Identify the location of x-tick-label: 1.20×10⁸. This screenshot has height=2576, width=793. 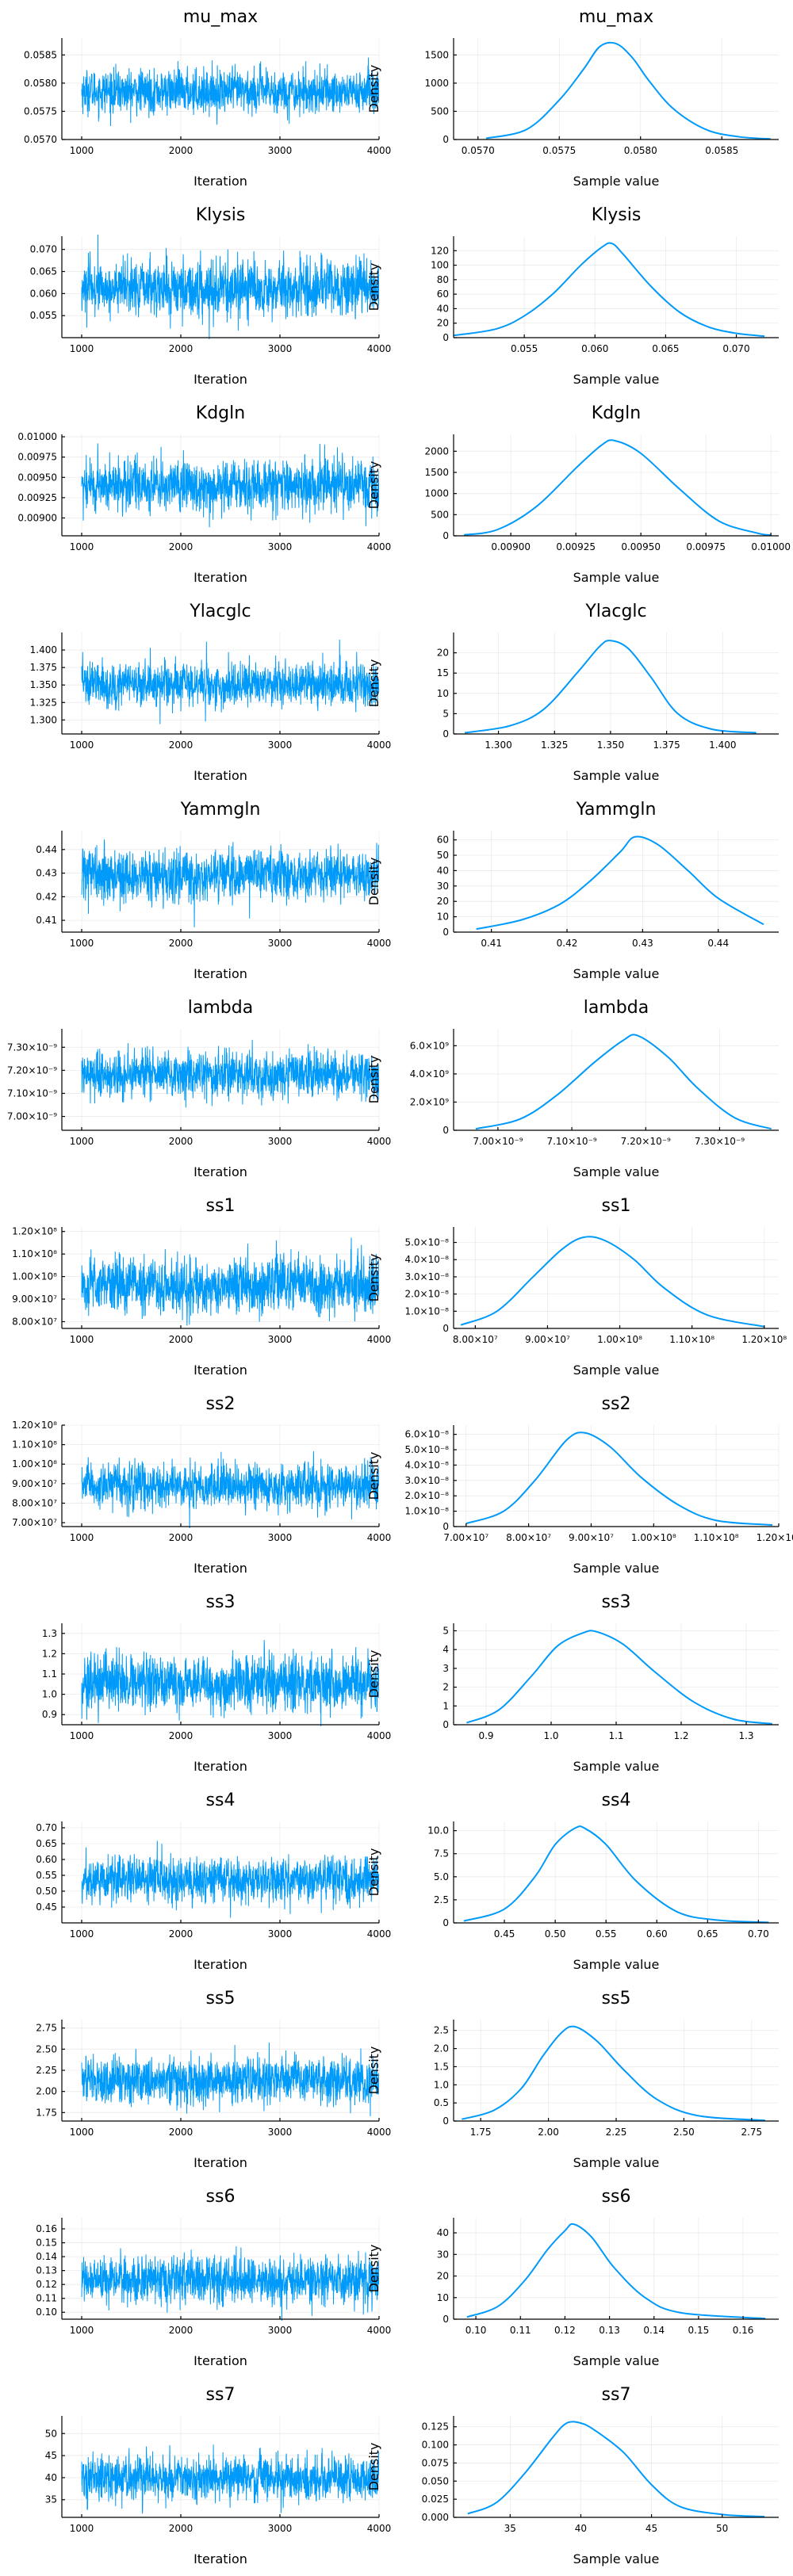
(775, 1537).